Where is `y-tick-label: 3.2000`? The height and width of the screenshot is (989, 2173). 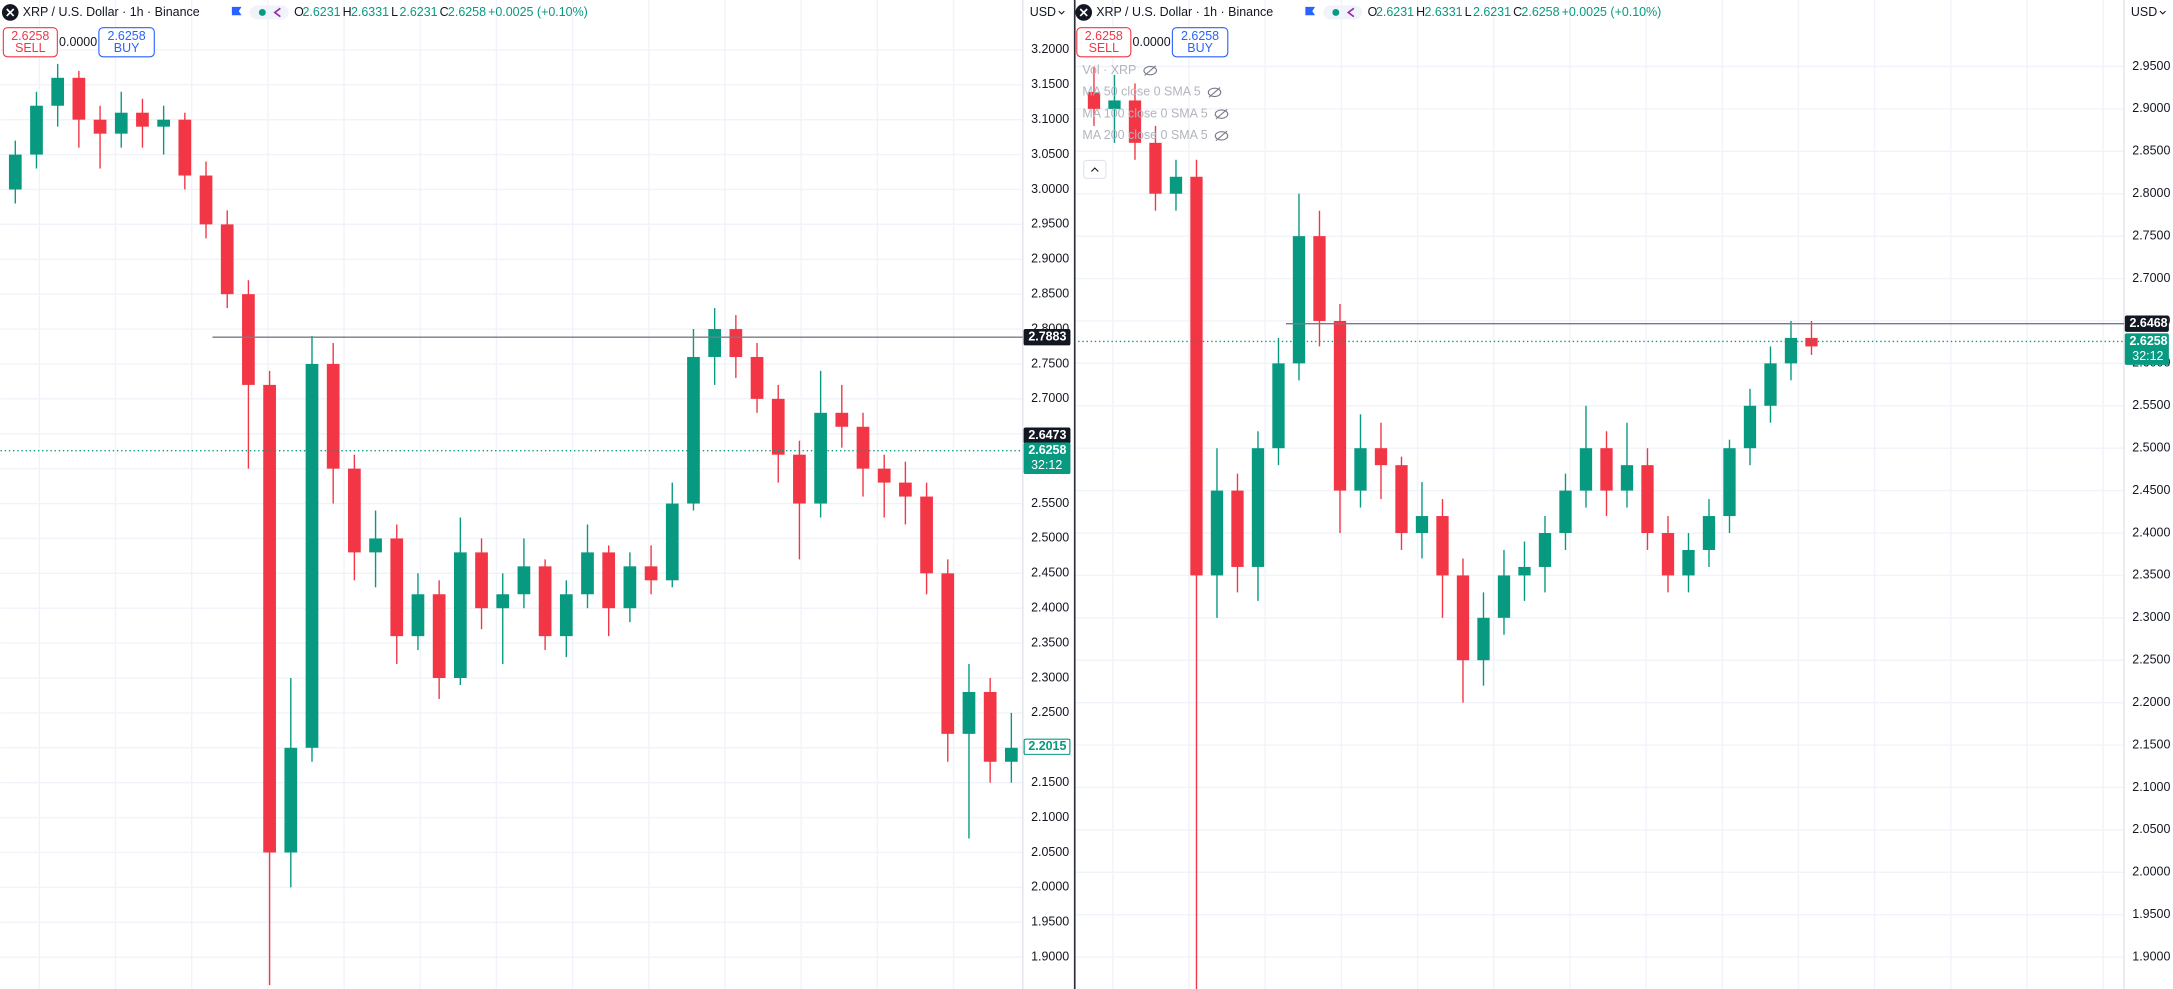
y-tick-label: 3.2000 is located at coordinates (1050, 49).